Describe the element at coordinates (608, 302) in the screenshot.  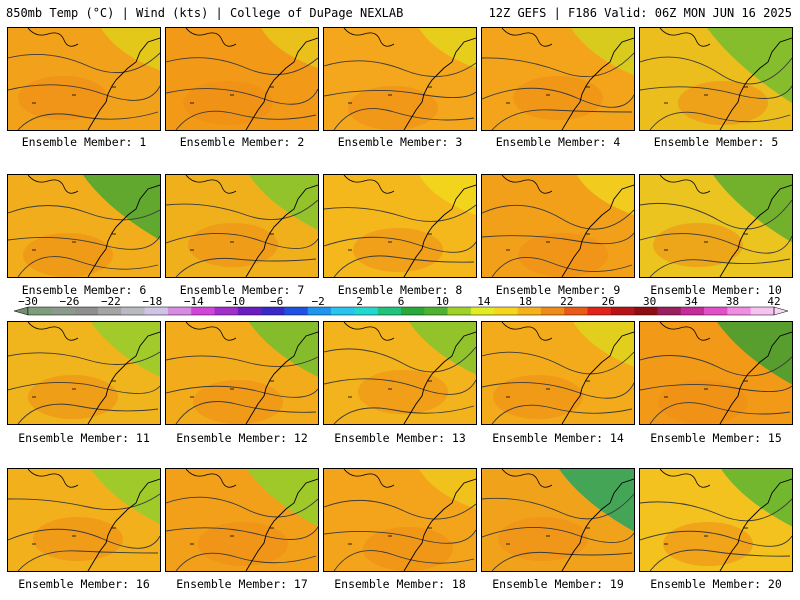
I see `scale-tick-label: 26` at that location.